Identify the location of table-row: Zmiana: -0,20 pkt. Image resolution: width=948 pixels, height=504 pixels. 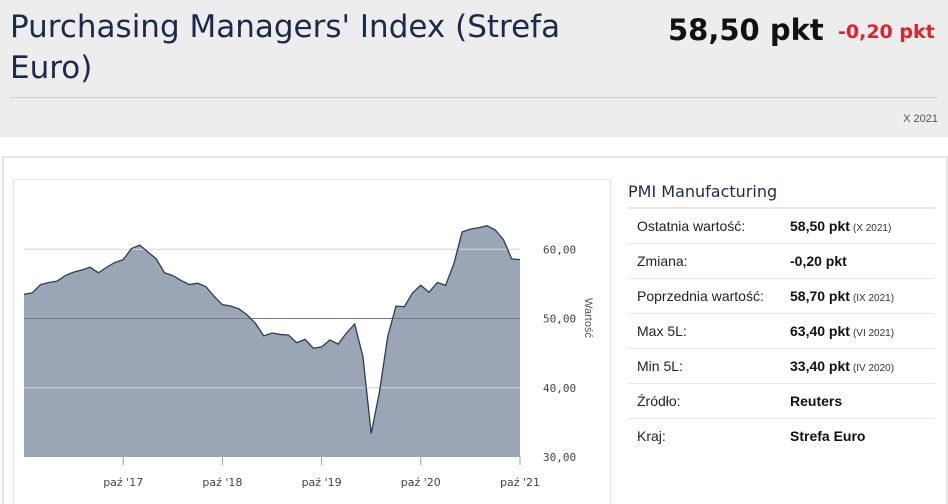
(781, 261).